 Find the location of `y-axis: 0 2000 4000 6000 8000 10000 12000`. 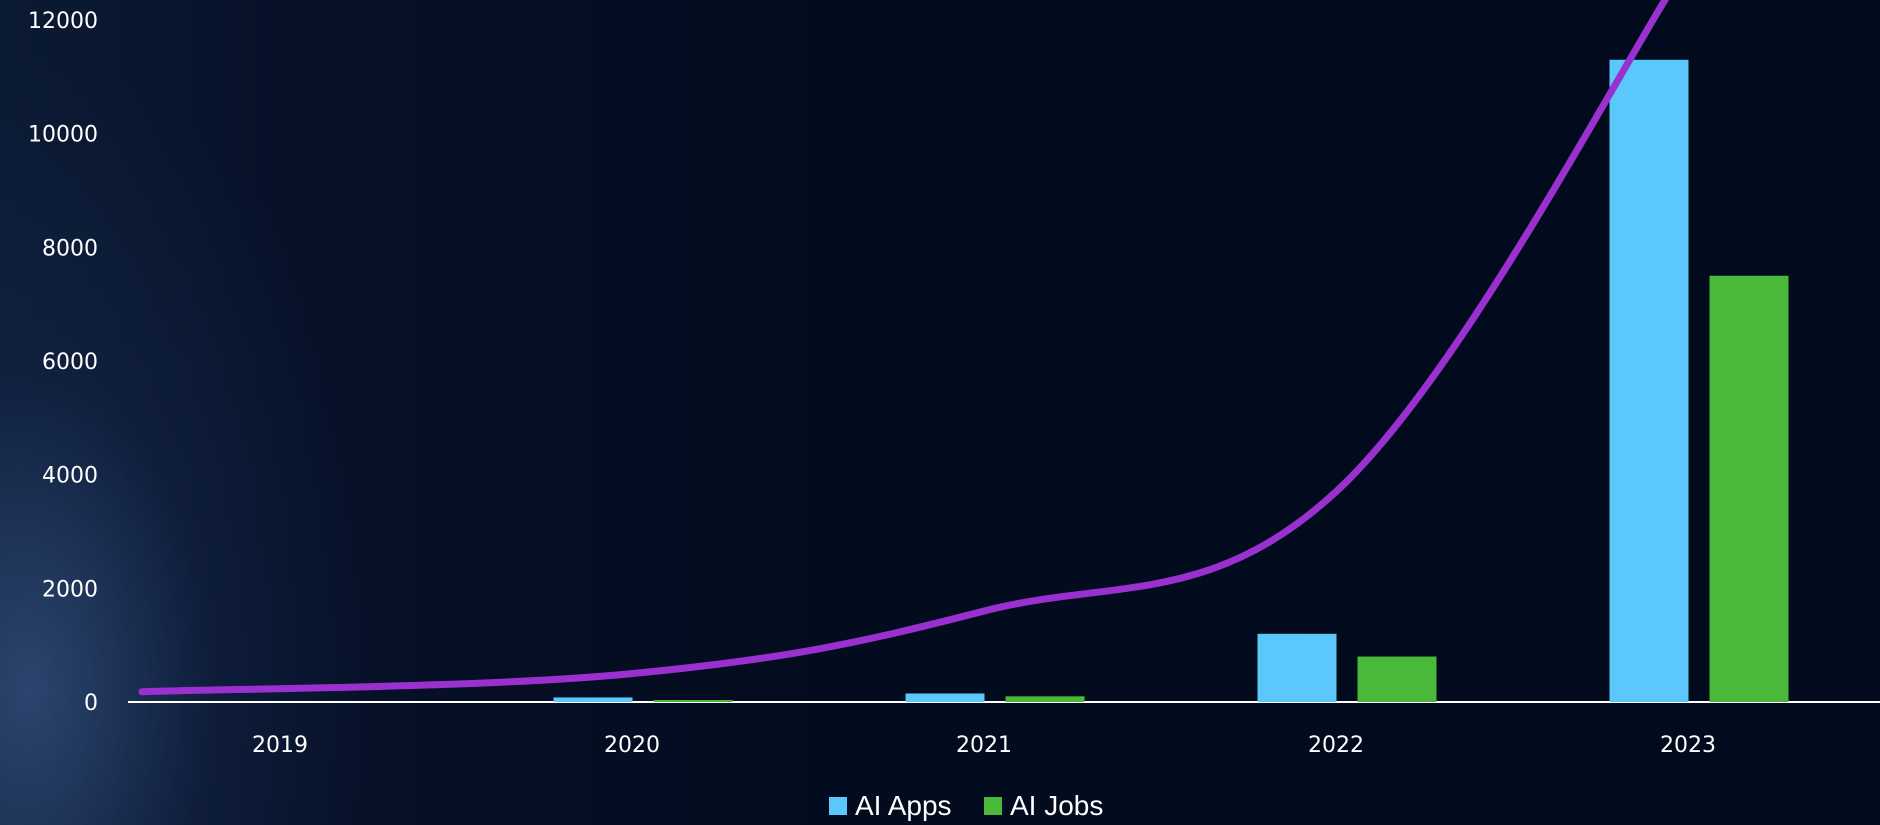

y-axis: 0 2000 4000 6000 8000 10000 12000 is located at coordinates (63, 362).